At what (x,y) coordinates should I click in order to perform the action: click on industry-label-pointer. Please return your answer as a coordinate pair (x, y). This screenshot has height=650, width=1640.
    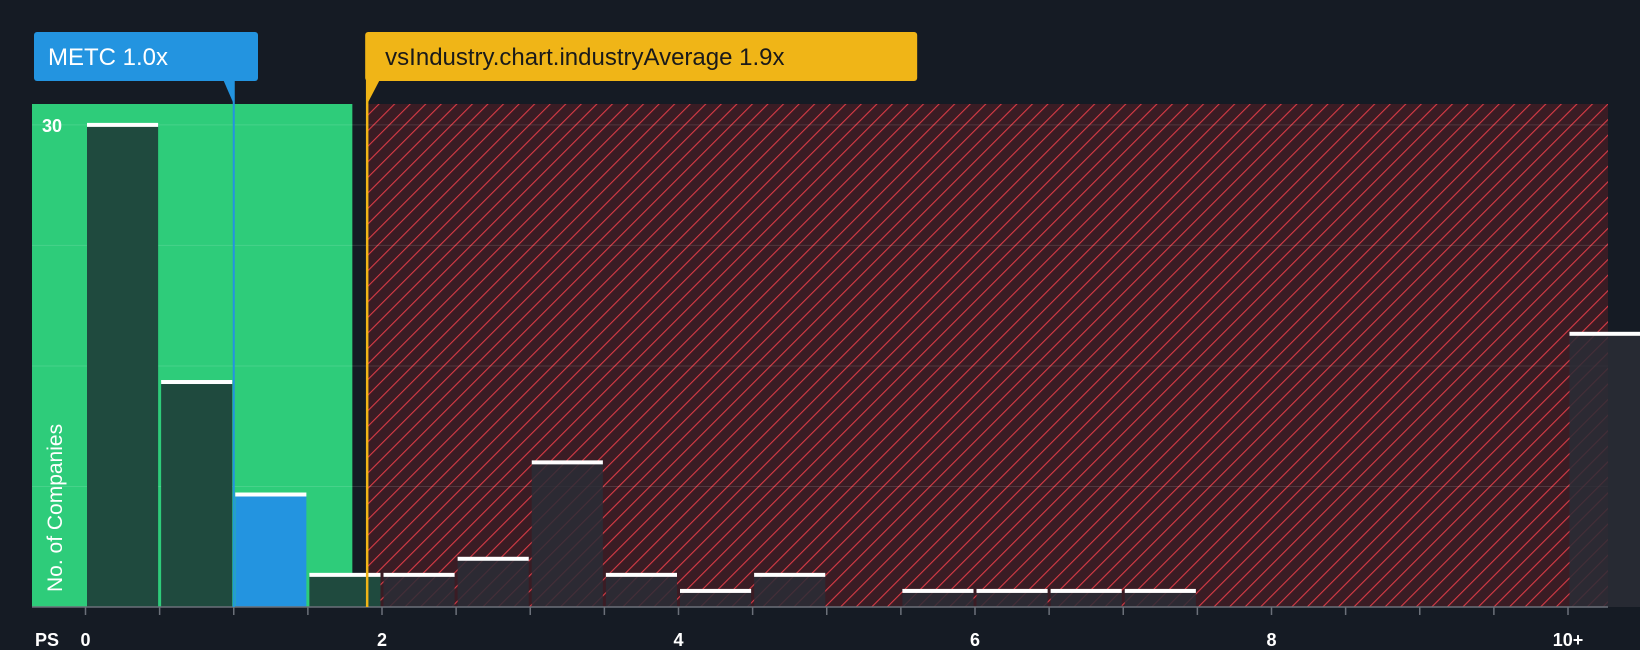
    Looking at the image, I should click on (373, 92).